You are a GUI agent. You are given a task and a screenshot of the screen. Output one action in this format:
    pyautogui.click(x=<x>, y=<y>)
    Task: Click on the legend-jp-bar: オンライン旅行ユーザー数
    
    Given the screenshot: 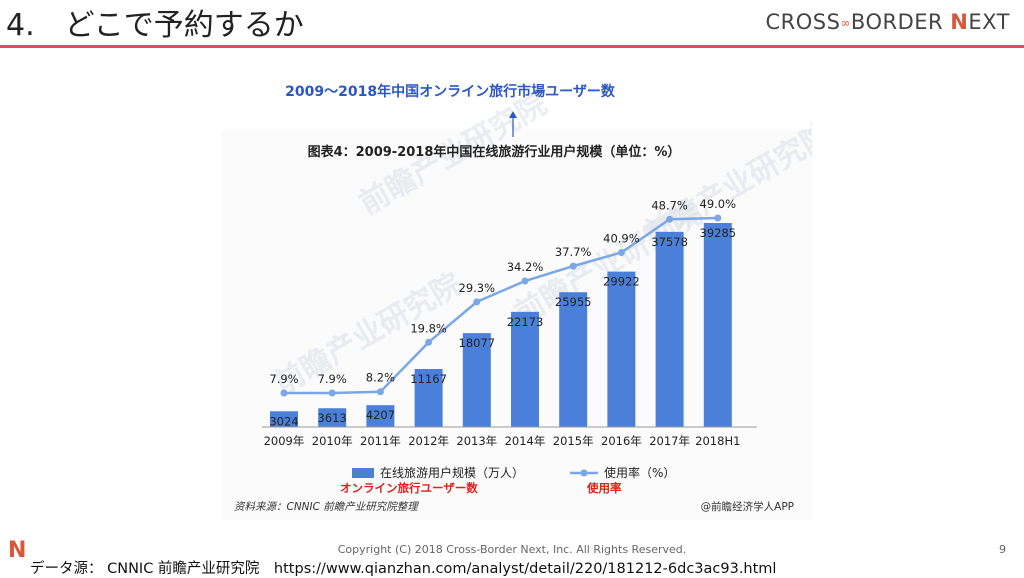 What is the action you would take?
    pyautogui.click(x=409, y=488)
    